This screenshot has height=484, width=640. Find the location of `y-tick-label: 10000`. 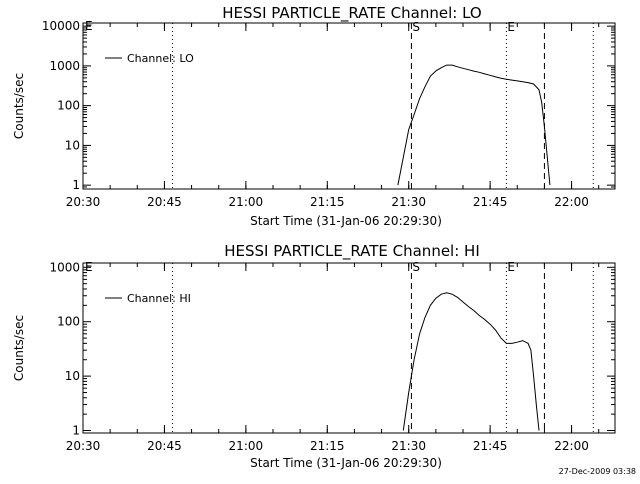

y-tick-label: 10000 is located at coordinates (61, 26).